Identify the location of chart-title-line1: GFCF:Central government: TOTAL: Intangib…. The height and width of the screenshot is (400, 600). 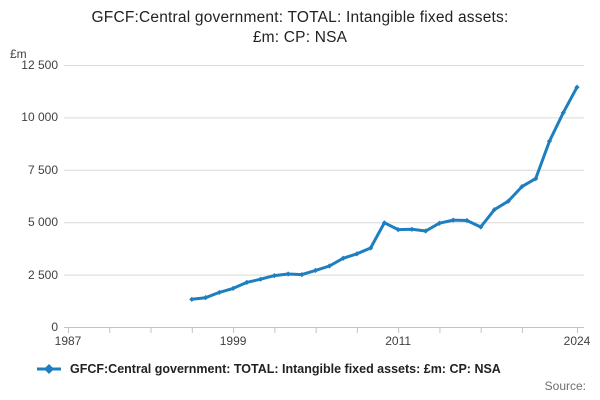
(300, 17).